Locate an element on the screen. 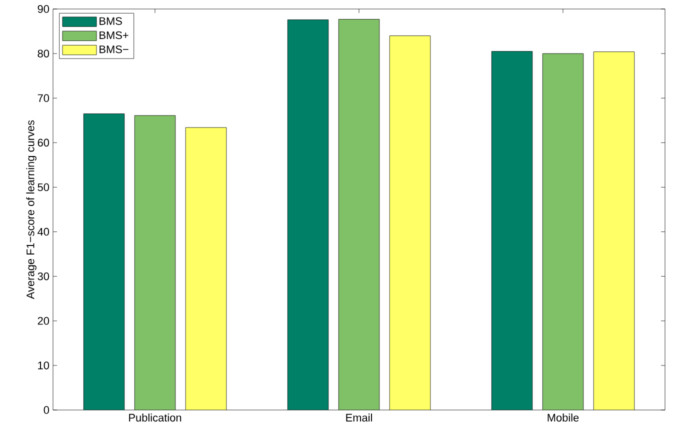 This screenshot has width=677, height=434. y-tick-label: 90 is located at coordinates (44, 9).